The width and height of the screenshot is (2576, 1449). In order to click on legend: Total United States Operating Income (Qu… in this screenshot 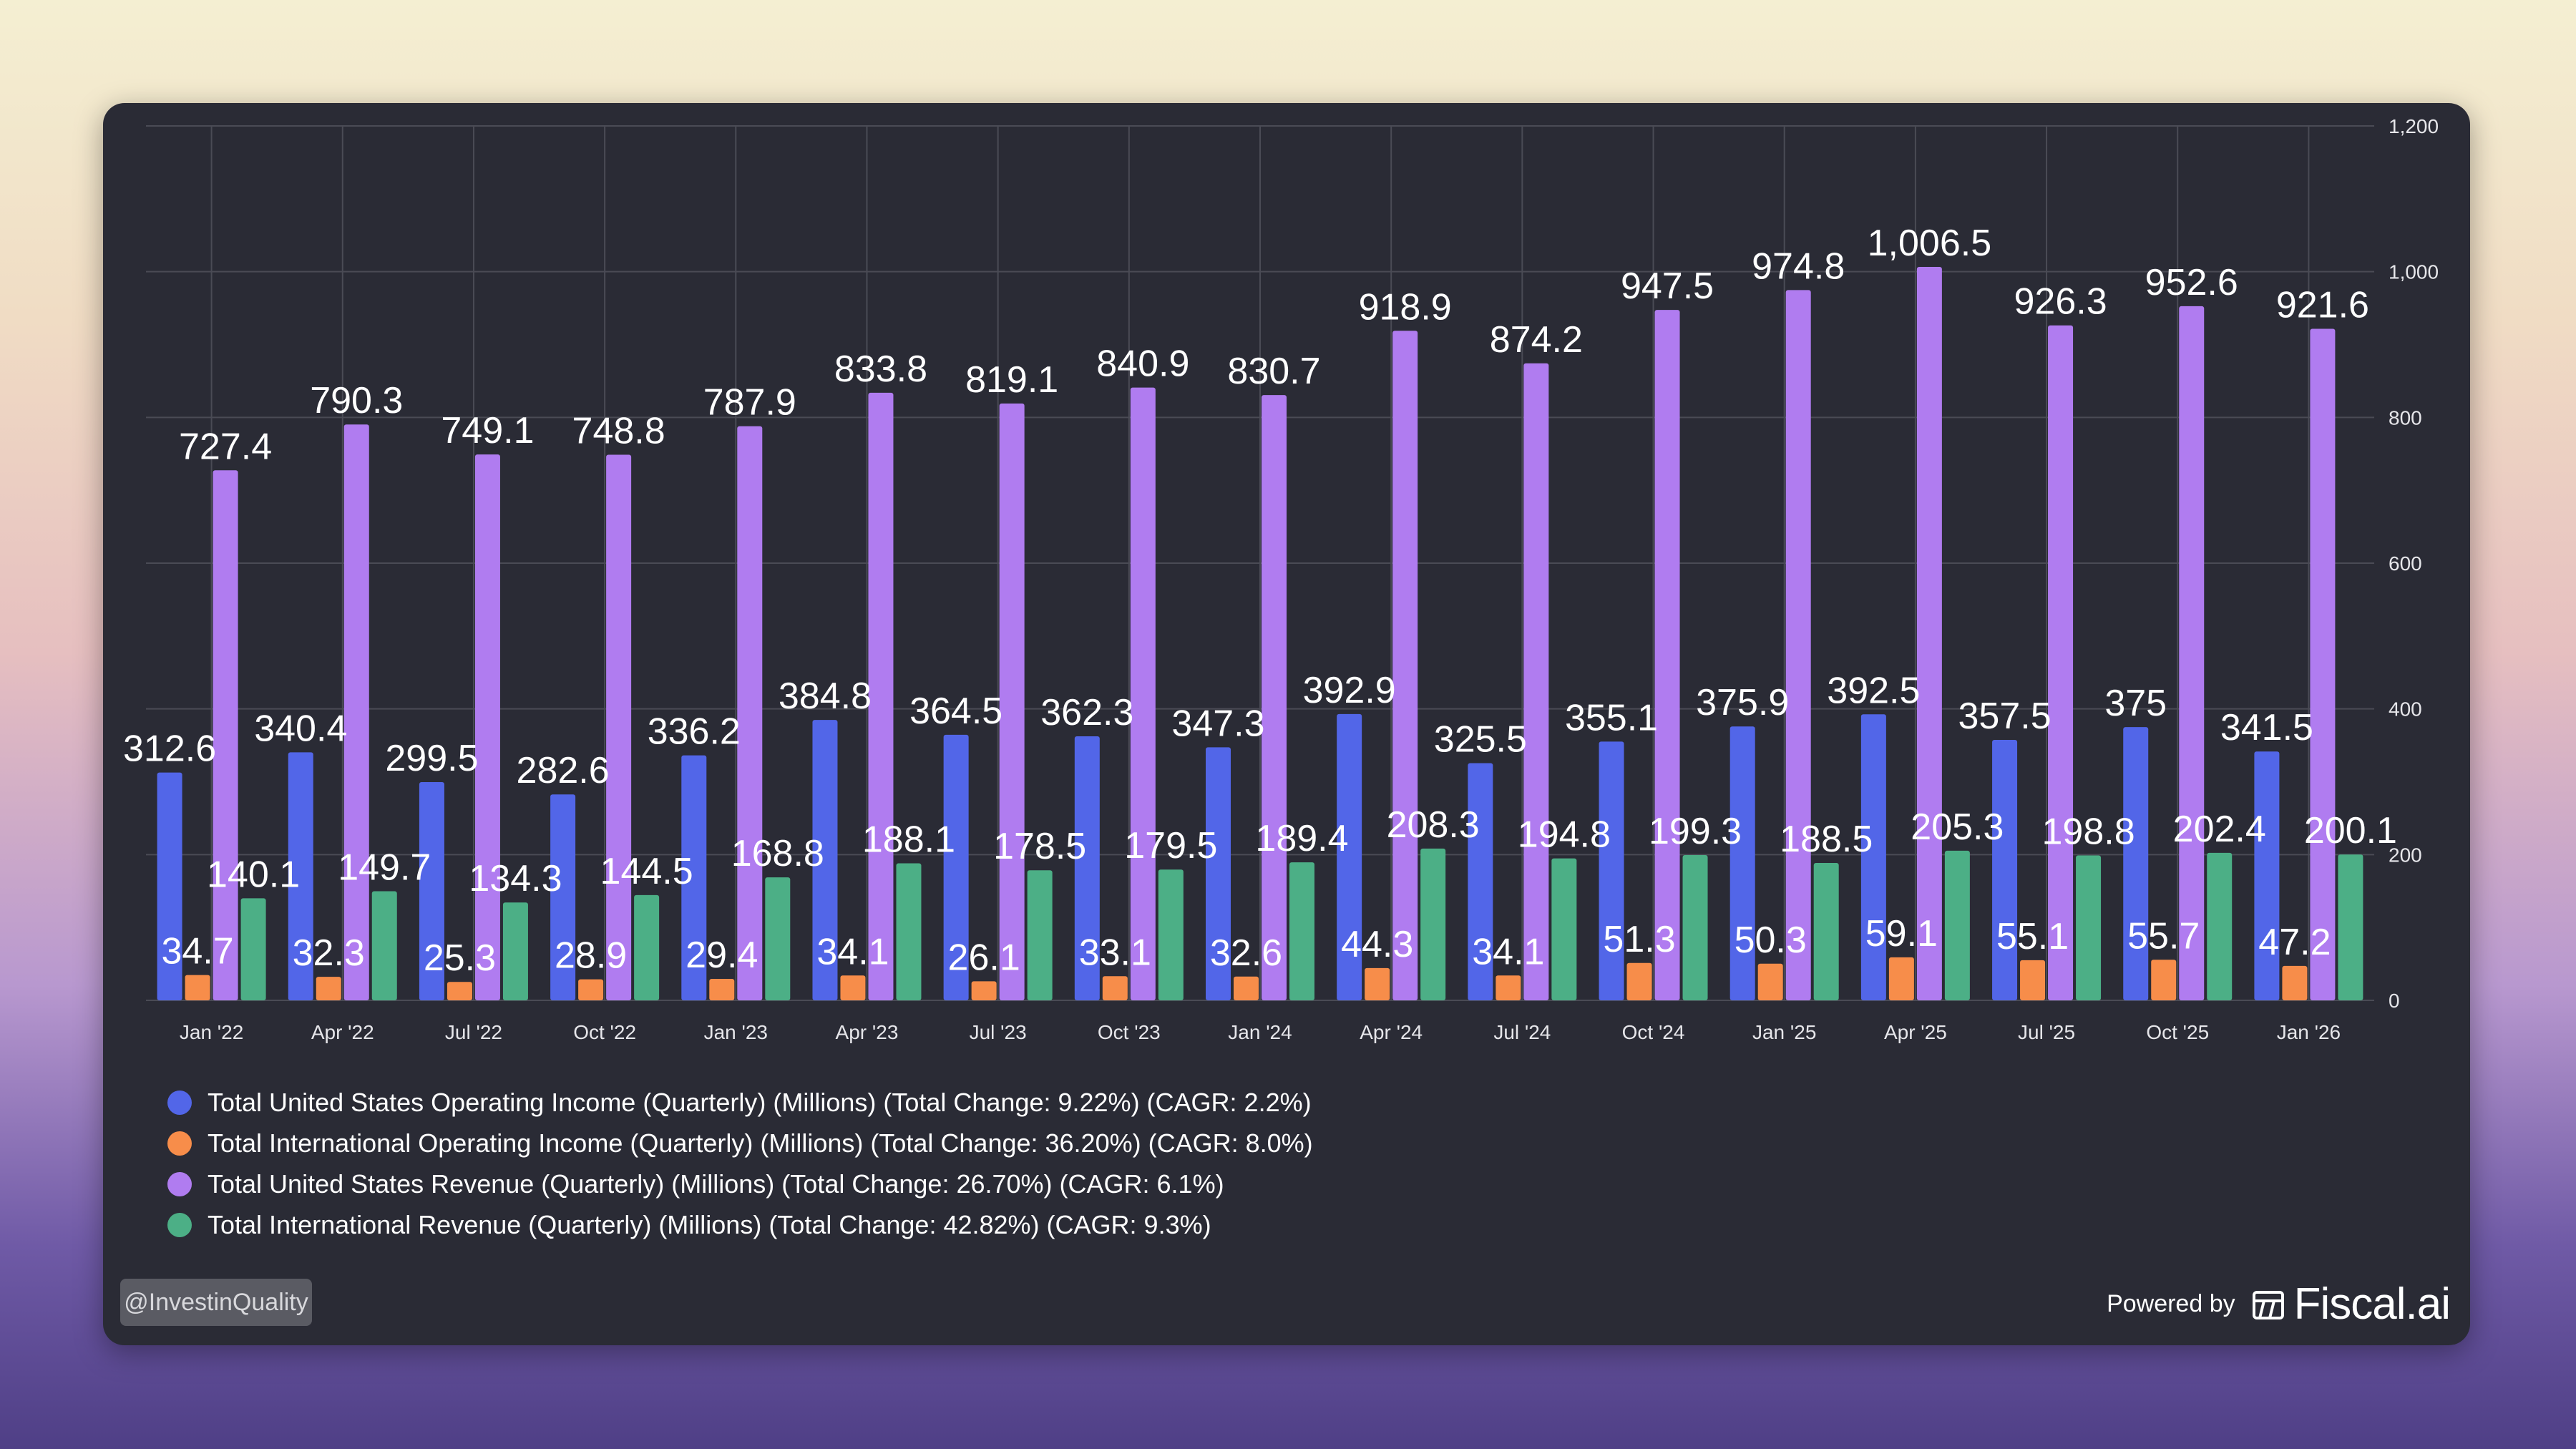, I will do `click(740, 1163)`.